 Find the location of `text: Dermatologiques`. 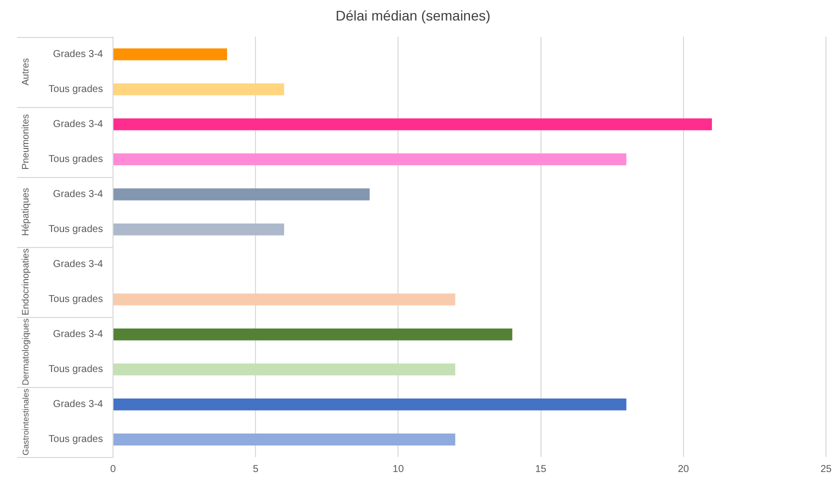

text: Dermatologiques is located at coordinates (25, 352).